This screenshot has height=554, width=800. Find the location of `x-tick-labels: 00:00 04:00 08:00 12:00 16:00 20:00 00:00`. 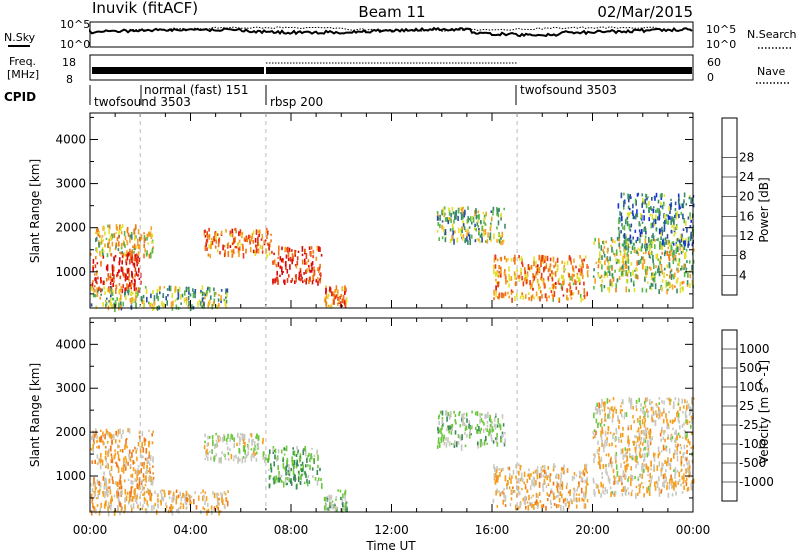

x-tick-labels: 00:00 04:00 08:00 12:00 16:00 20:00 00:00 is located at coordinates (392, 530).